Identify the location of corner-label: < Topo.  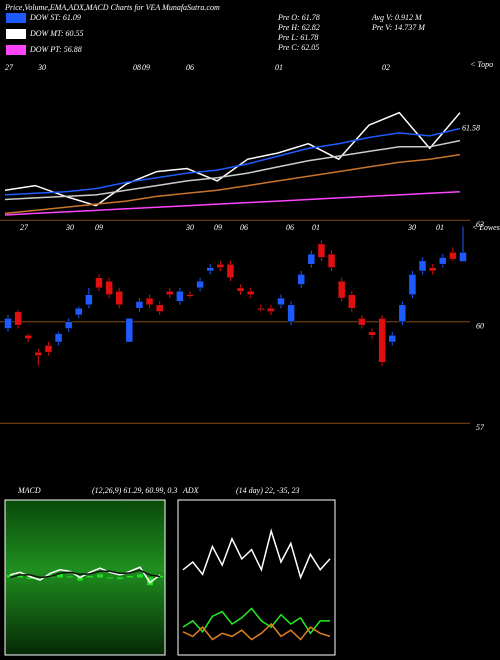
(481, 64).